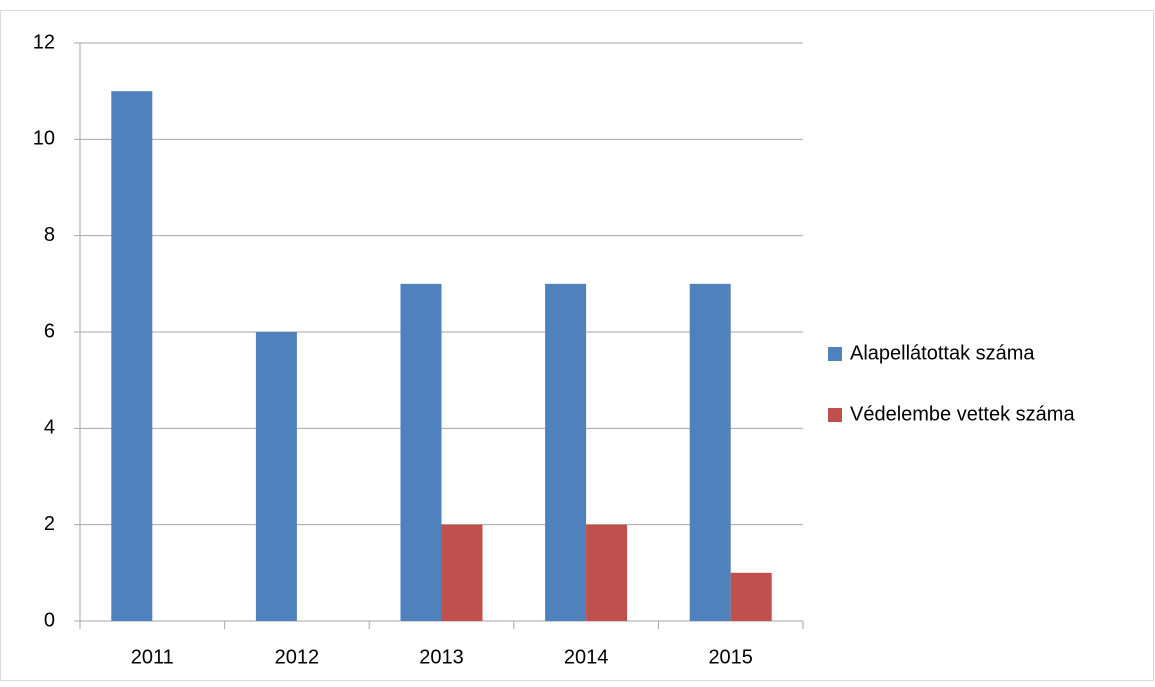  Describe the element at coordinates (49, 428) in the screenshot. I see `y-tick-label: 4` at that location.